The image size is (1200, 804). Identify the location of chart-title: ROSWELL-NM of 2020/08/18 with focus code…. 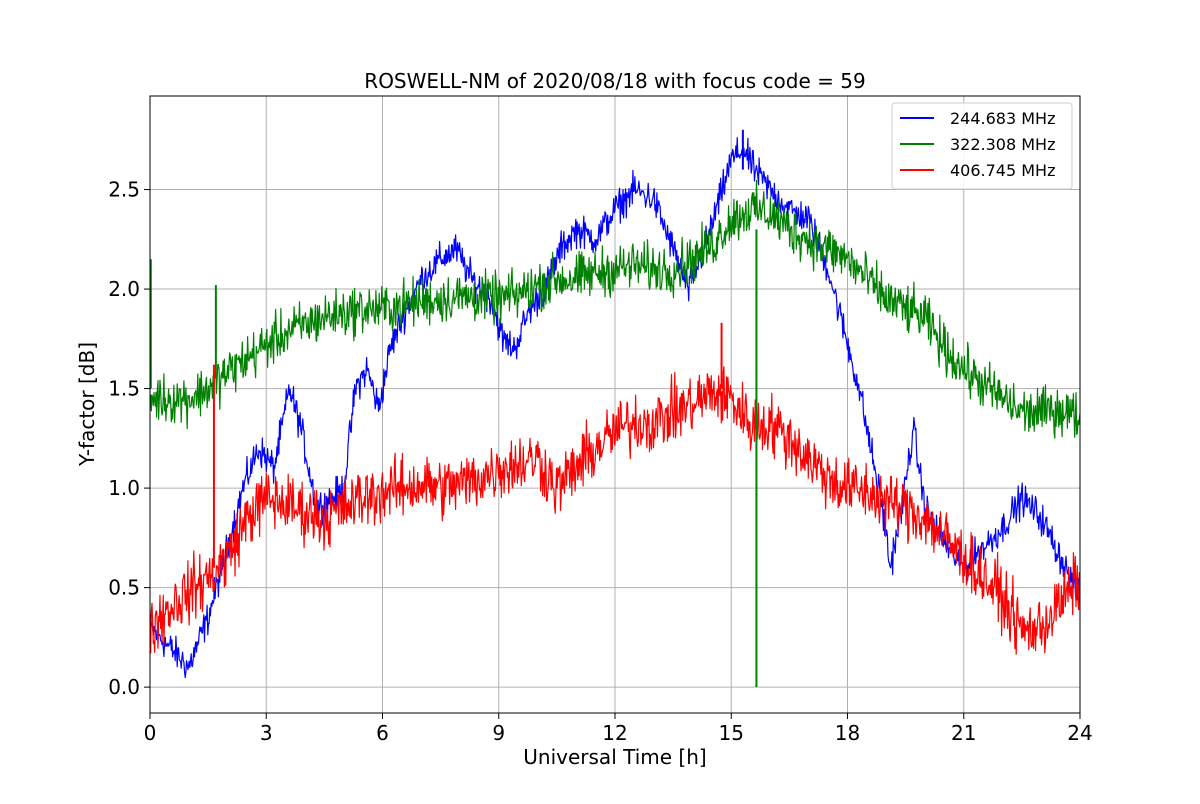
(614, 81).